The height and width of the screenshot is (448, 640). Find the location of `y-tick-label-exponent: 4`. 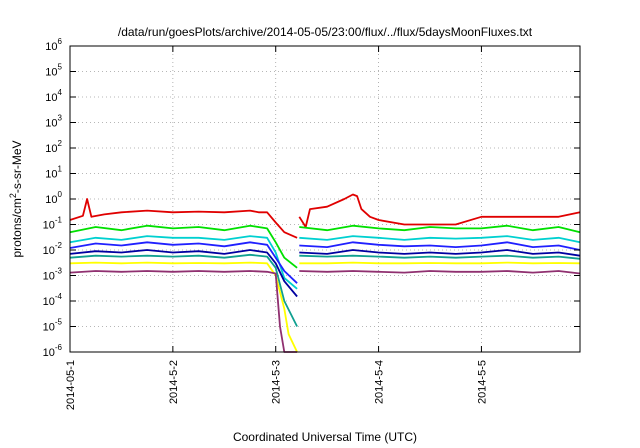

y-tick-label-exponent: 4 is located at coordinates (60, 92).